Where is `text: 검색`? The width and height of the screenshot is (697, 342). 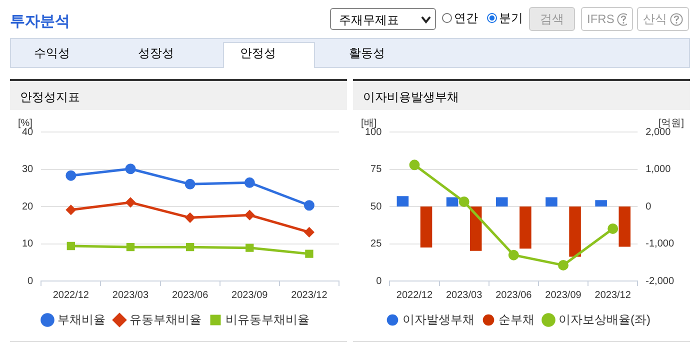
text: 검색 is located at coordinates (552, 19).